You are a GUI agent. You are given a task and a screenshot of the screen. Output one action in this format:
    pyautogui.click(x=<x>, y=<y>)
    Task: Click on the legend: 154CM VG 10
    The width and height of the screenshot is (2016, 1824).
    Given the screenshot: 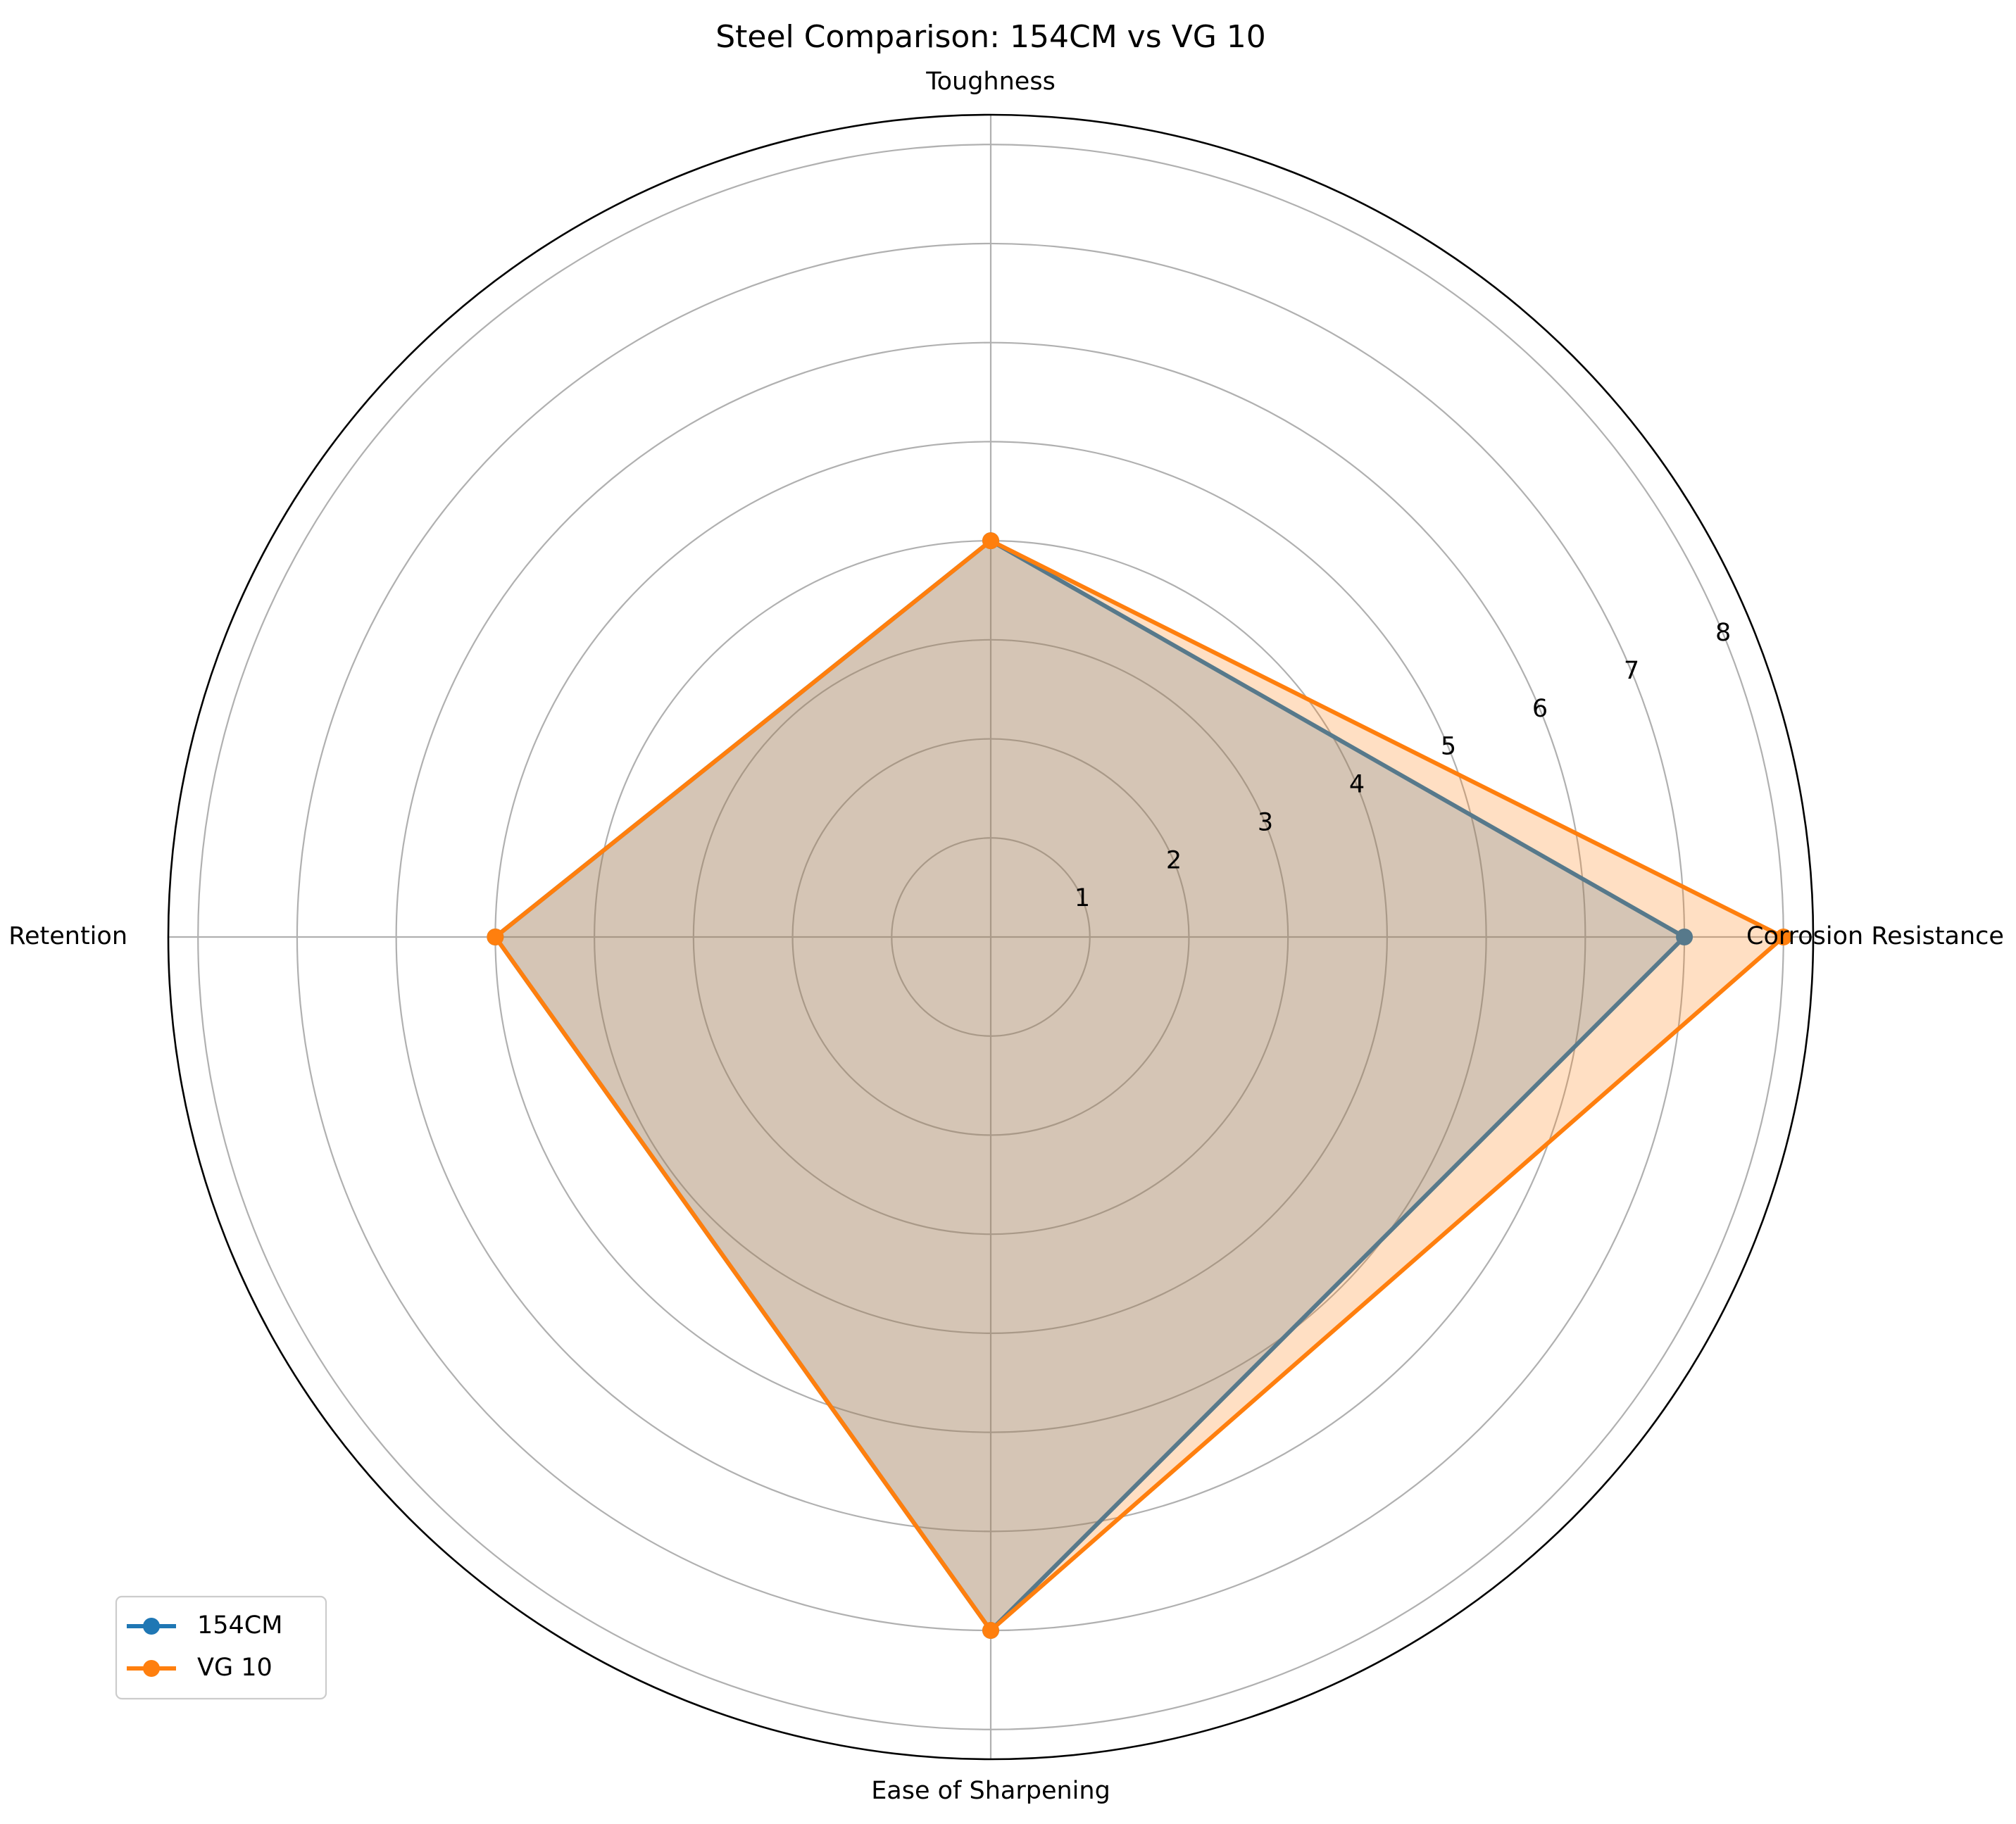 What is the action you would take?
    pyautogui.click(x=221, y=1647)
    